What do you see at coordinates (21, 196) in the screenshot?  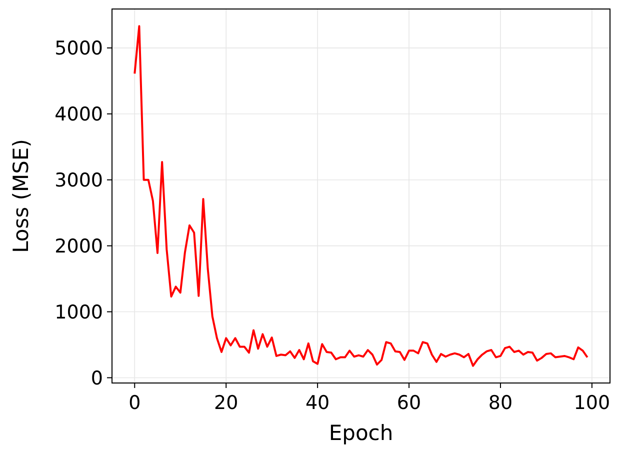 I see `y-axis-title: Loss (MSE)` at bounding box center [21, 196].